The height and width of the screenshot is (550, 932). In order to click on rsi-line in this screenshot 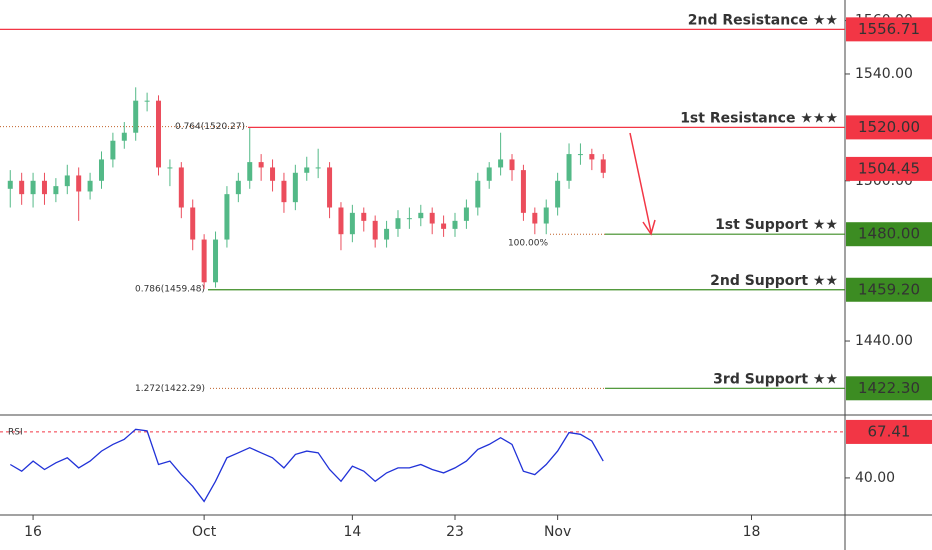, I will do `click(306, 465)`.